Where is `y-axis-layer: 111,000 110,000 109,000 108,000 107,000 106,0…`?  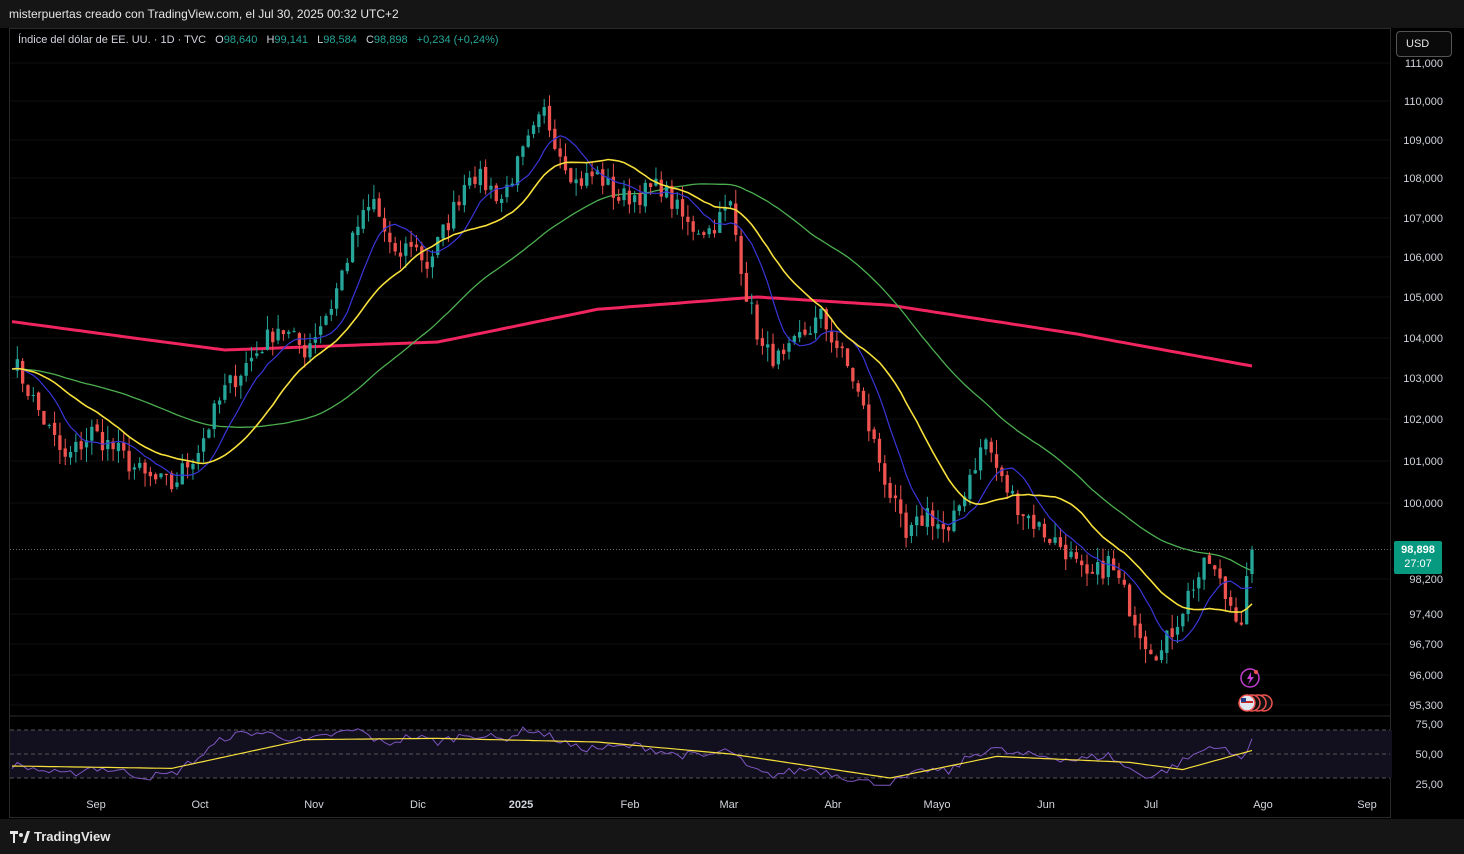
y-axis-layer: 111,000 110,000 109,000 108,000 107,000 106,0… is located at coordinates (1423, 385).